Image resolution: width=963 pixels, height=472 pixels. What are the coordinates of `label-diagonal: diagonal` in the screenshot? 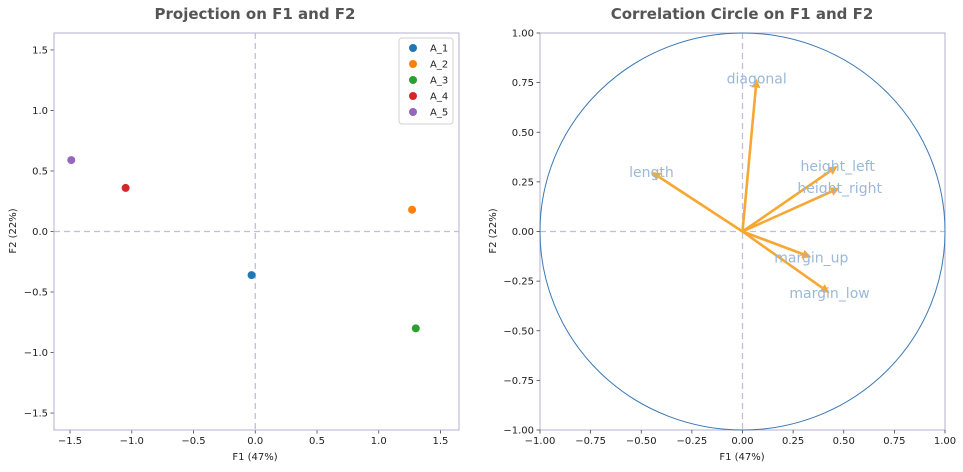 It's located at (757, 80).